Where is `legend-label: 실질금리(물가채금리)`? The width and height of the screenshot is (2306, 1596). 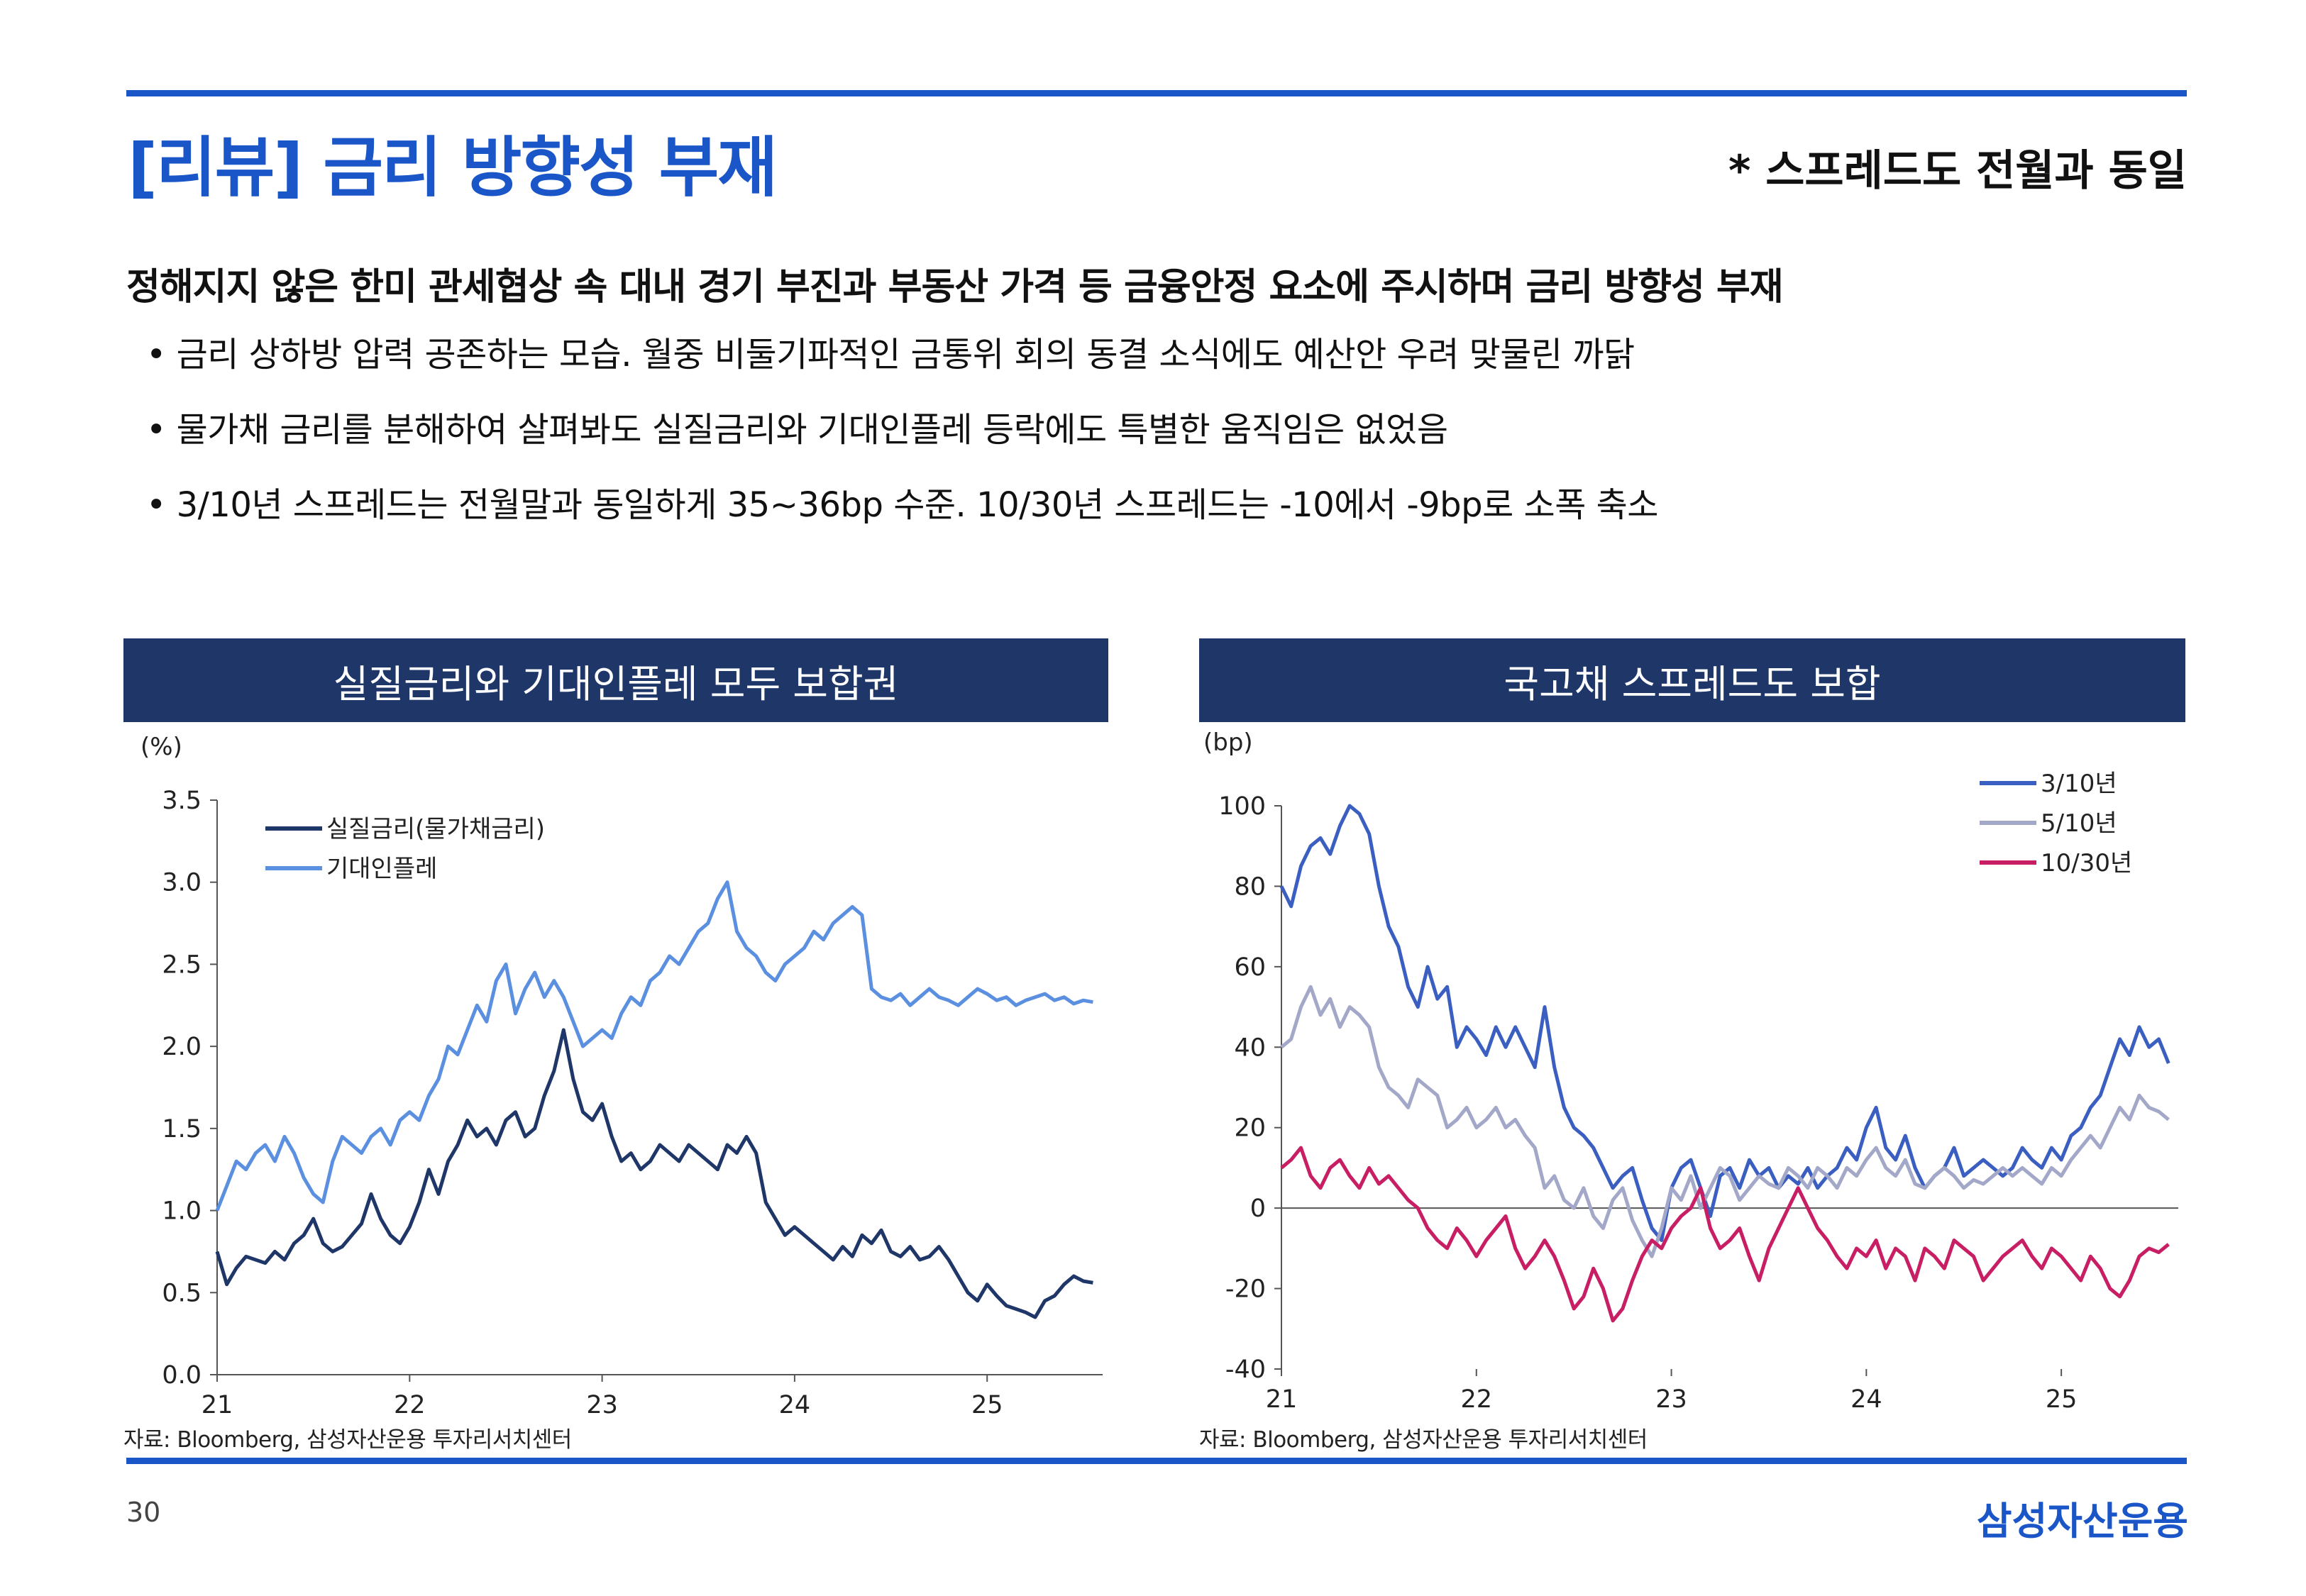 legend-label: 실질금리(물가채금리) is located at coordinates (435, 829).